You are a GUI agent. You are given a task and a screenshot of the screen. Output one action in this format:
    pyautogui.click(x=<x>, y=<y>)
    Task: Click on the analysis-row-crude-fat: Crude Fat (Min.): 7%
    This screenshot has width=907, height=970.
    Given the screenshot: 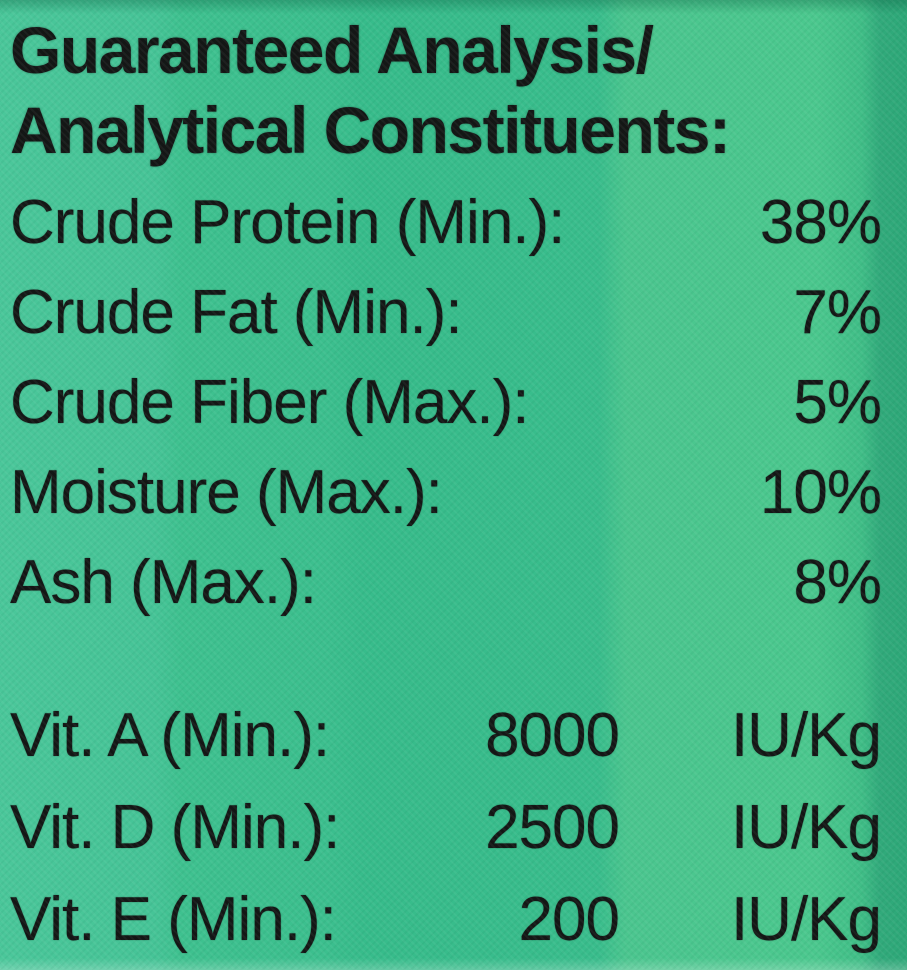 What is the action you would take?
    pyautogui.click(x=446, y=313)
    